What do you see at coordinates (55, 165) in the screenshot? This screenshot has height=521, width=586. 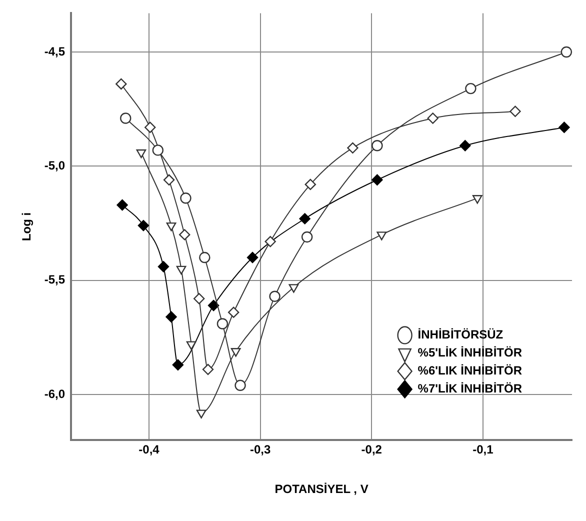 I see `y-tick-label: -5,0` at bounding box center [55, 165].